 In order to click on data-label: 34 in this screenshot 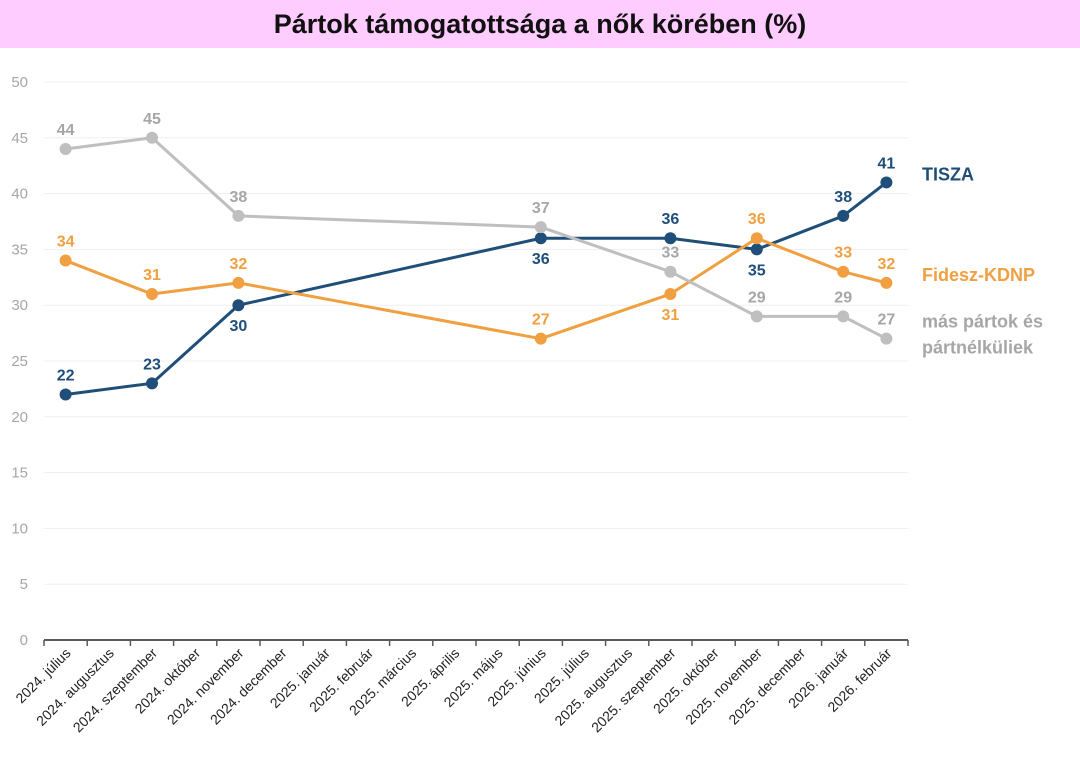, I will do `click(66, 242)`.